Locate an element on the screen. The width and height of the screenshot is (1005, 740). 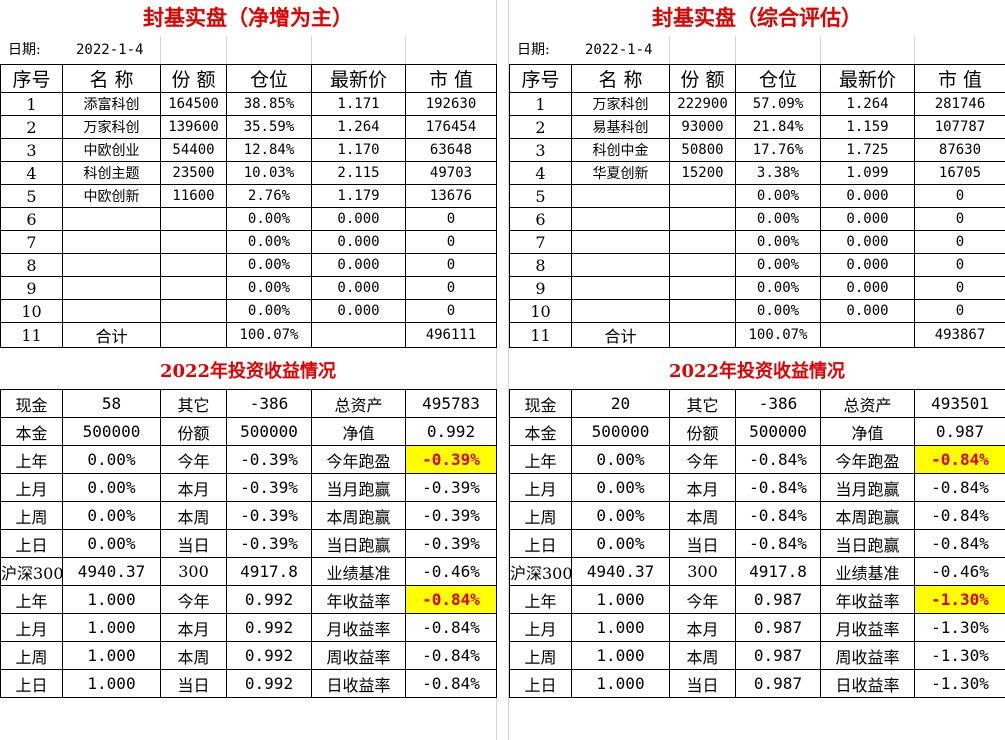
row-number: 2 is located at coordinates (540, 127).